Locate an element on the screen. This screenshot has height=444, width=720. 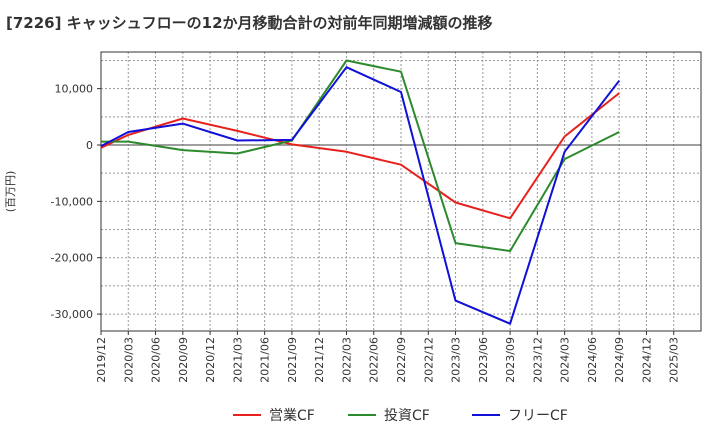
x-tick-label: 2020/06 is located at coordinates (156, 360).